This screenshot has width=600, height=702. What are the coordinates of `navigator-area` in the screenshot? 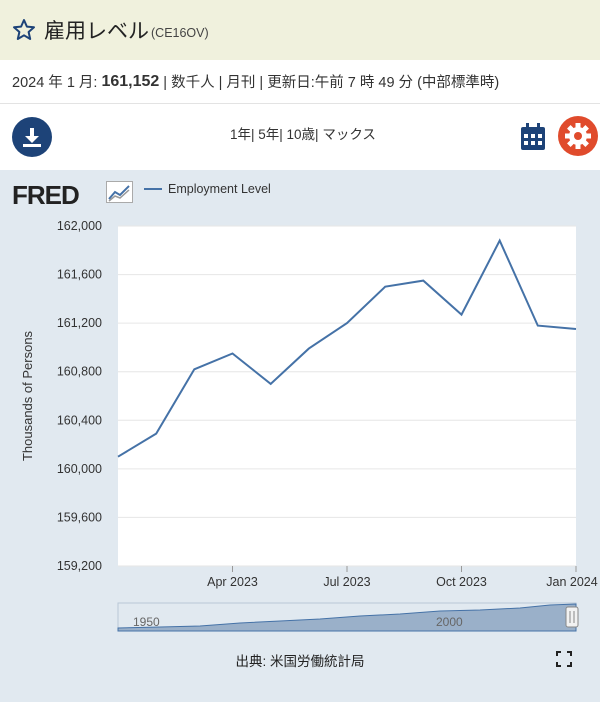 It's located at (347, 617).